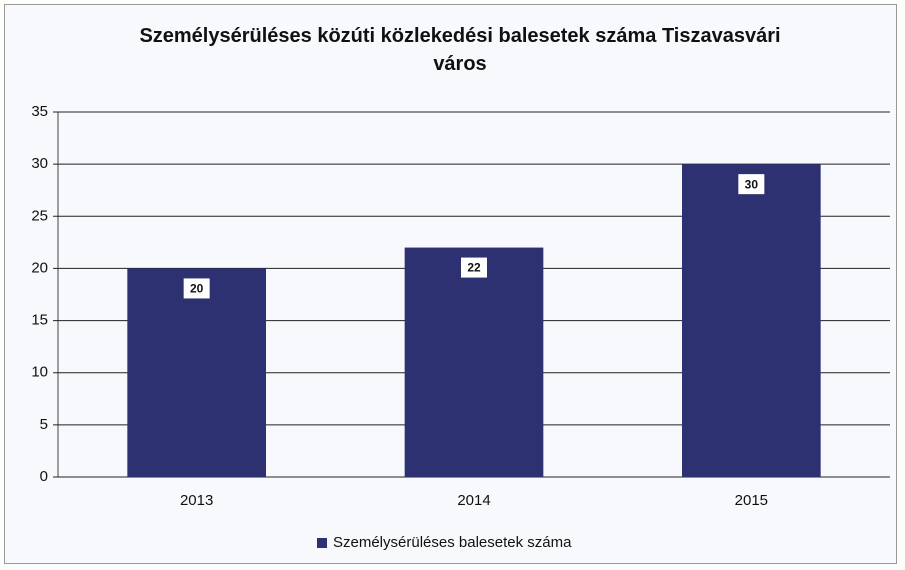  Describe the element at coordinates (322, 543) in the screenshot. I see `legend-swatch` at that location.